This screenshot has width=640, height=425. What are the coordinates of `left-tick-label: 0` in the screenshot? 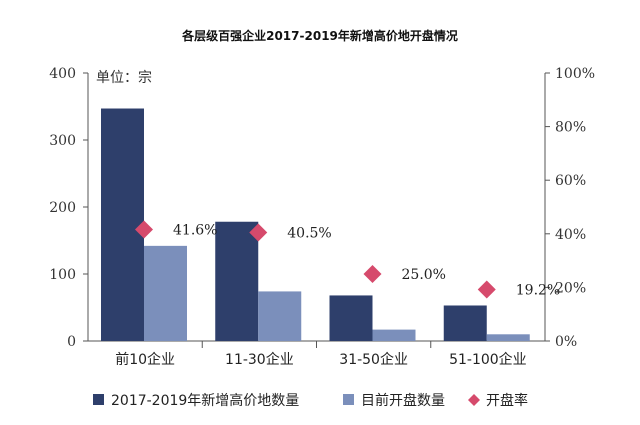 It's located at (71, 342).